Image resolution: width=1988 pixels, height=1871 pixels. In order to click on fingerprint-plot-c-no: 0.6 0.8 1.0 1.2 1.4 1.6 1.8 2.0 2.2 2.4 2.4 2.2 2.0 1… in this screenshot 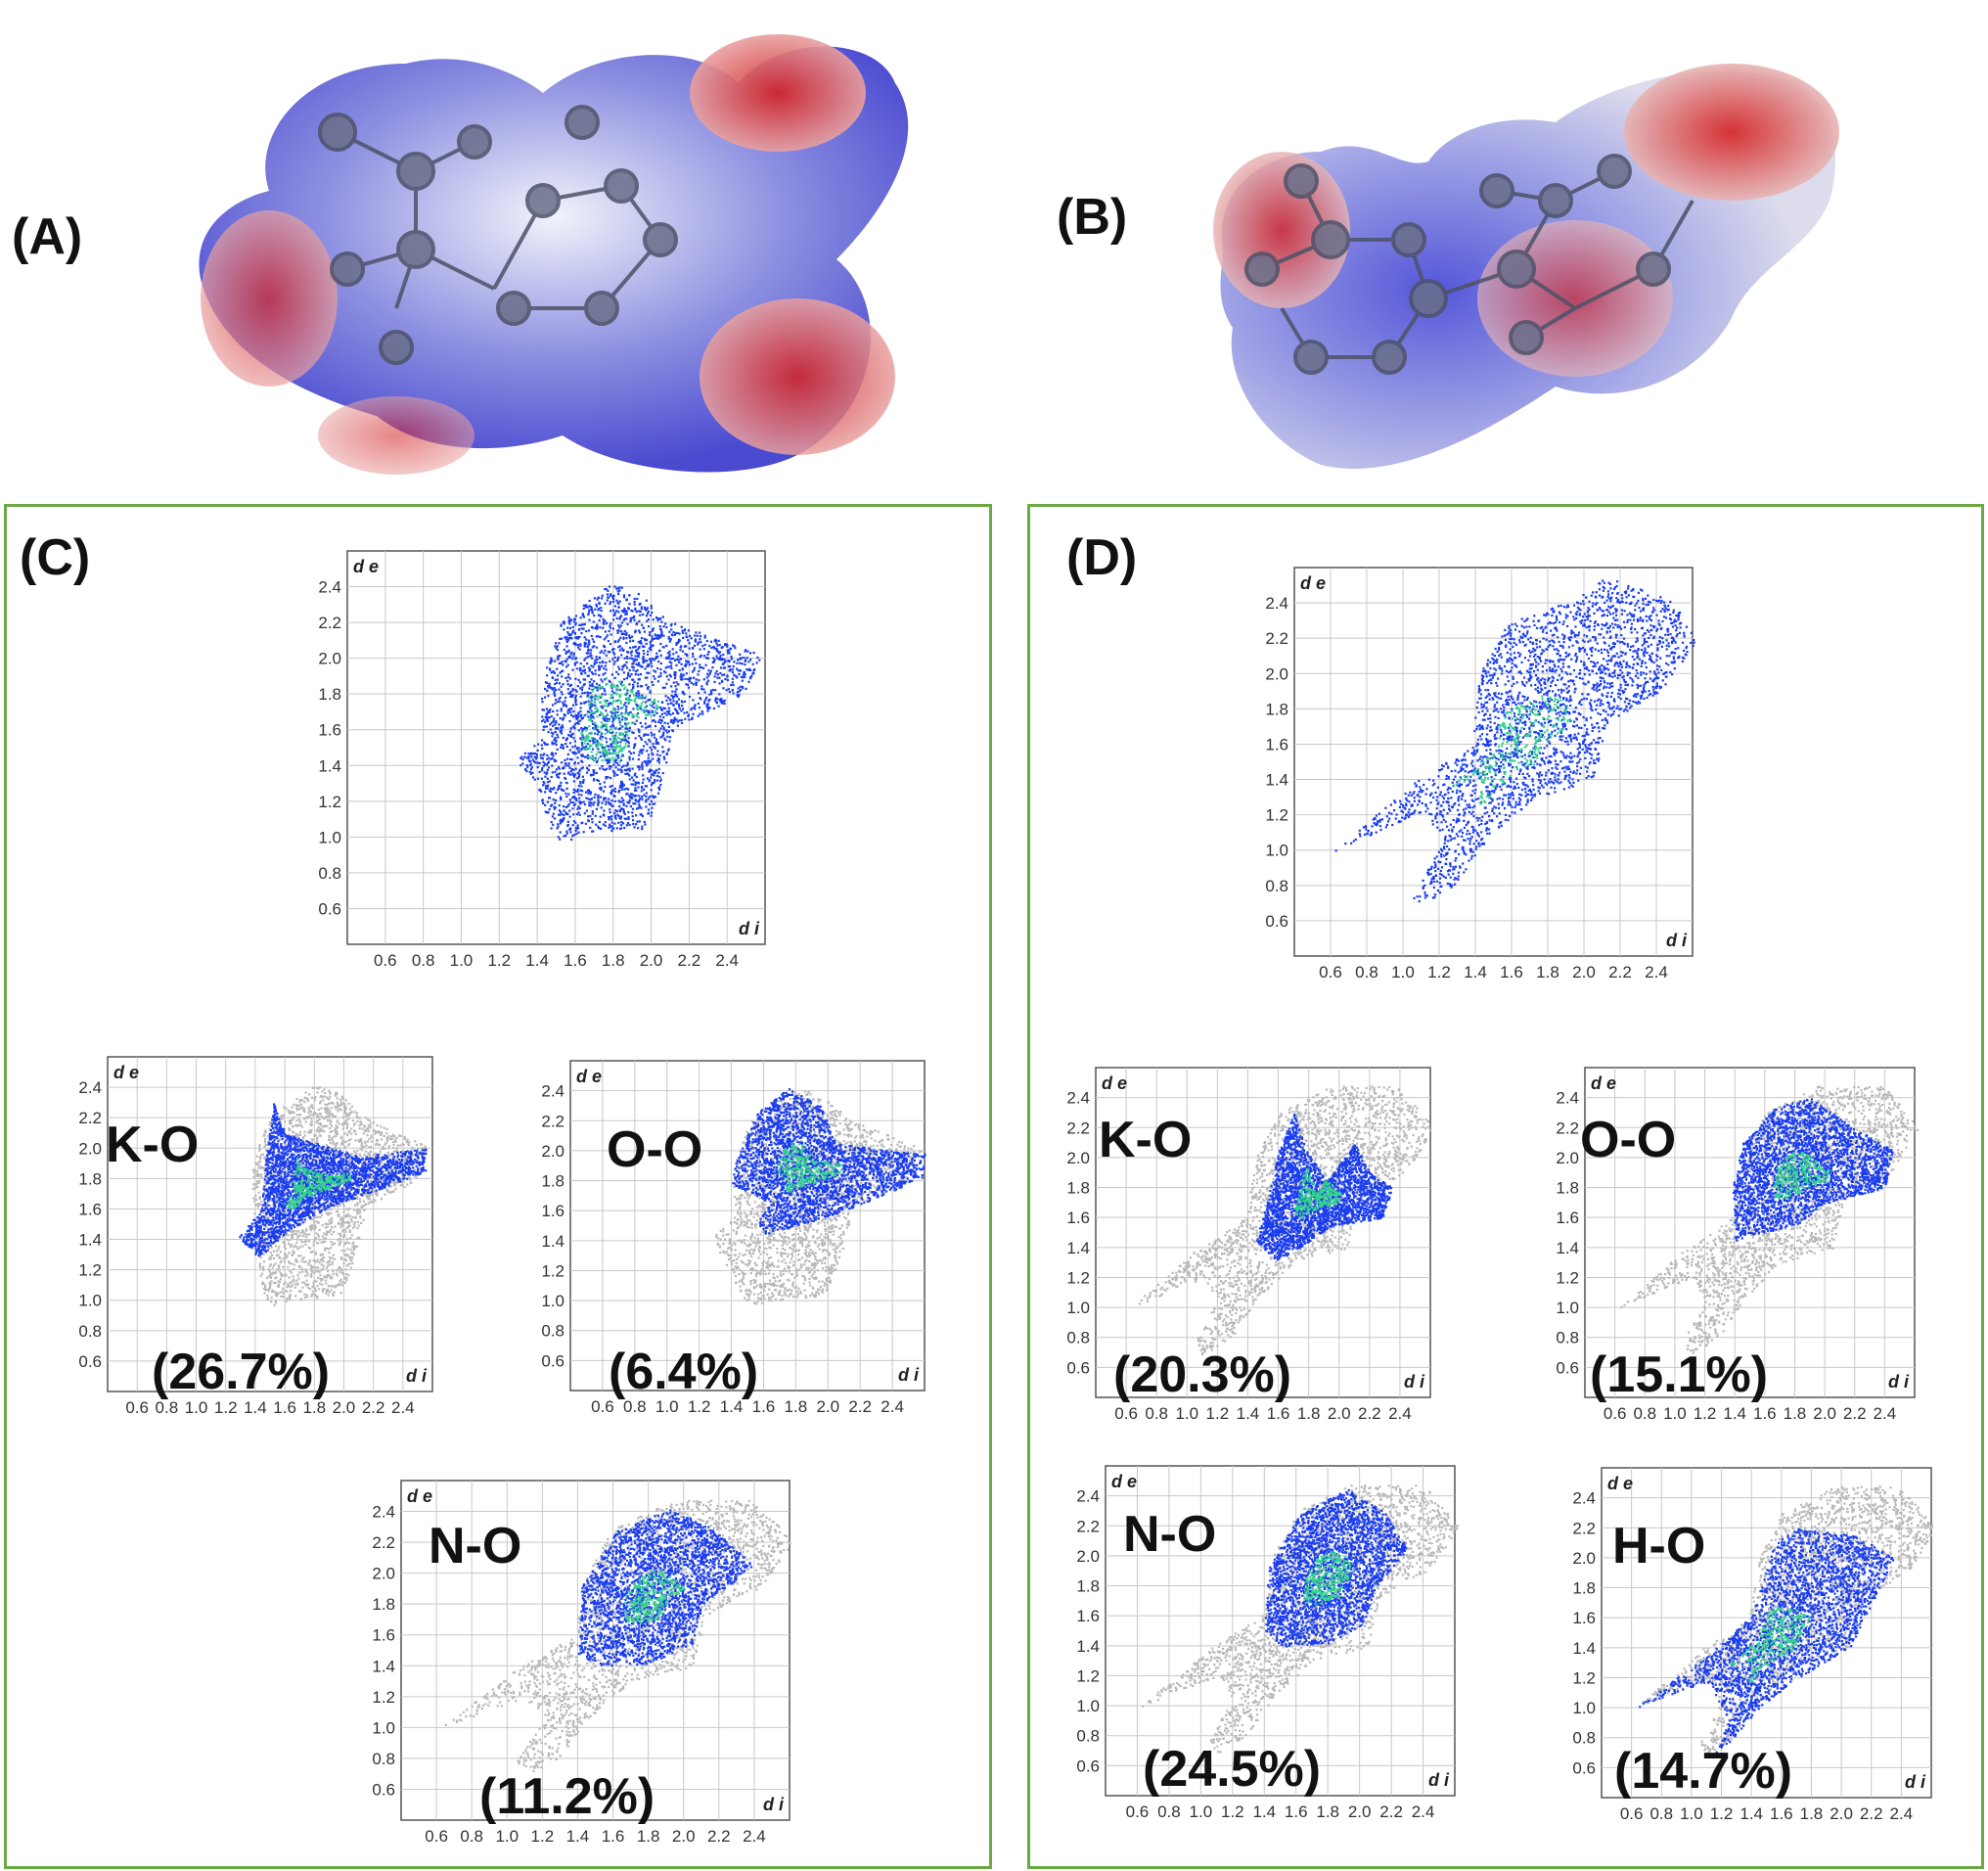, I will do `click(581, 1663)`.